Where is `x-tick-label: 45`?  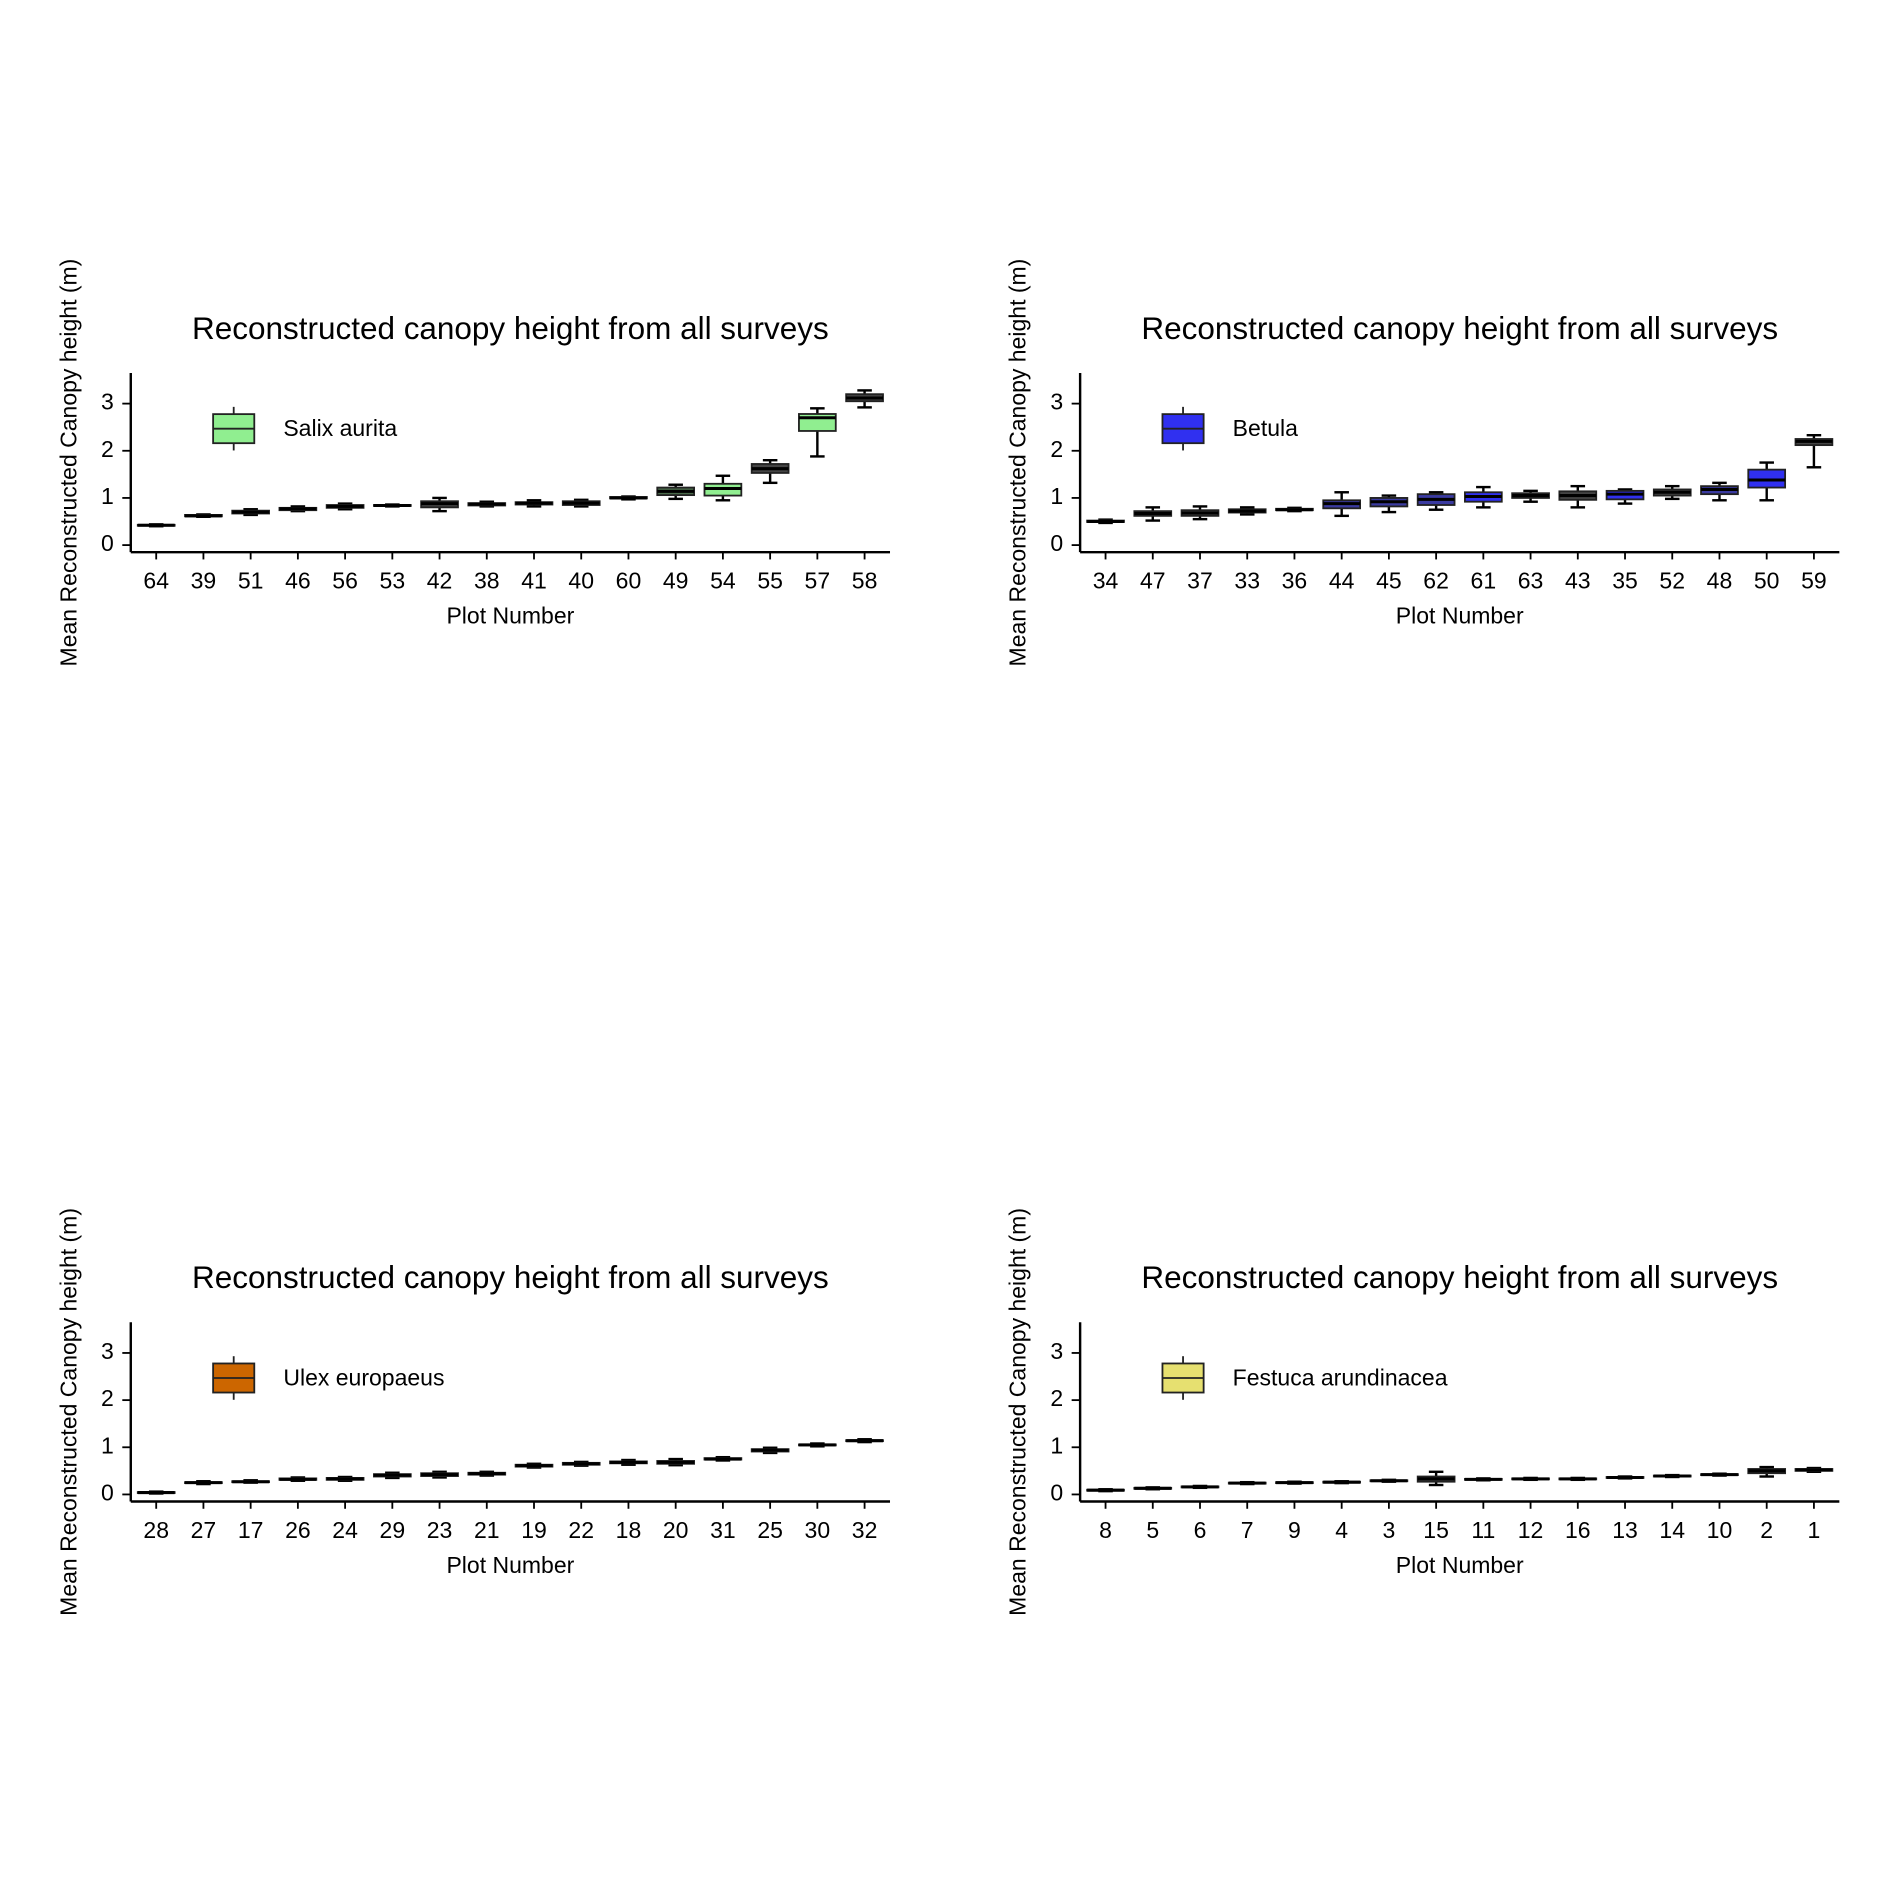 x-tick-label: 45 is located at coordinates (1389, 581).